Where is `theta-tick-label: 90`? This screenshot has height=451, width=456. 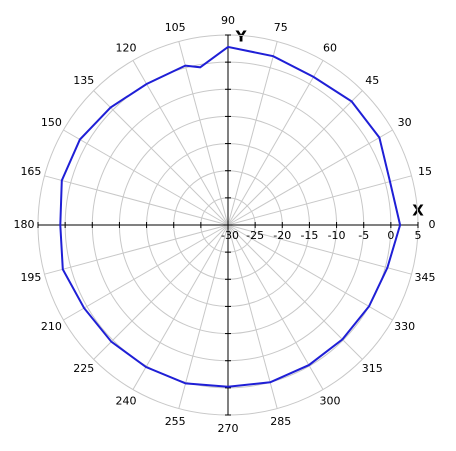
theta-tick-label: 90 is located at coordinates (228, 20).